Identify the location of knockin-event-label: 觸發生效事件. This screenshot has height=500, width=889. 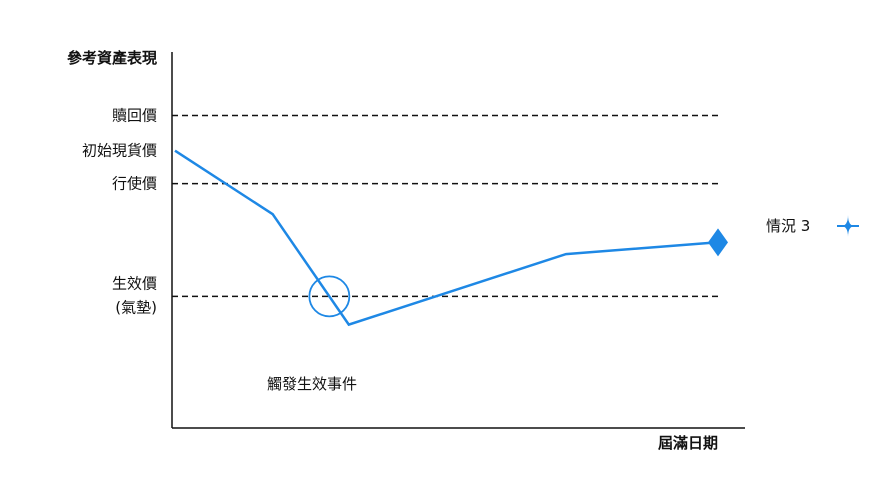
(312, 384).